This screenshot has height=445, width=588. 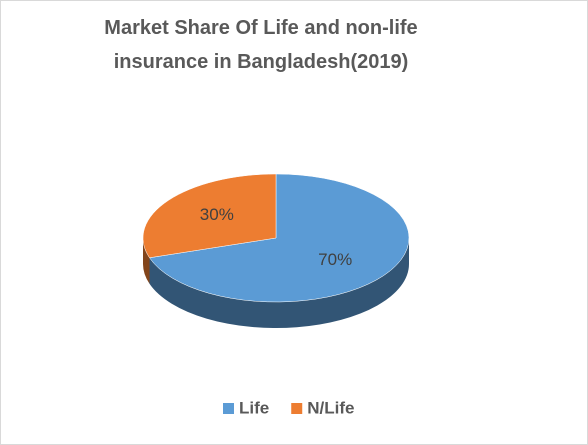 I want to click on legend-label: Life, so click(x=254, y=407).